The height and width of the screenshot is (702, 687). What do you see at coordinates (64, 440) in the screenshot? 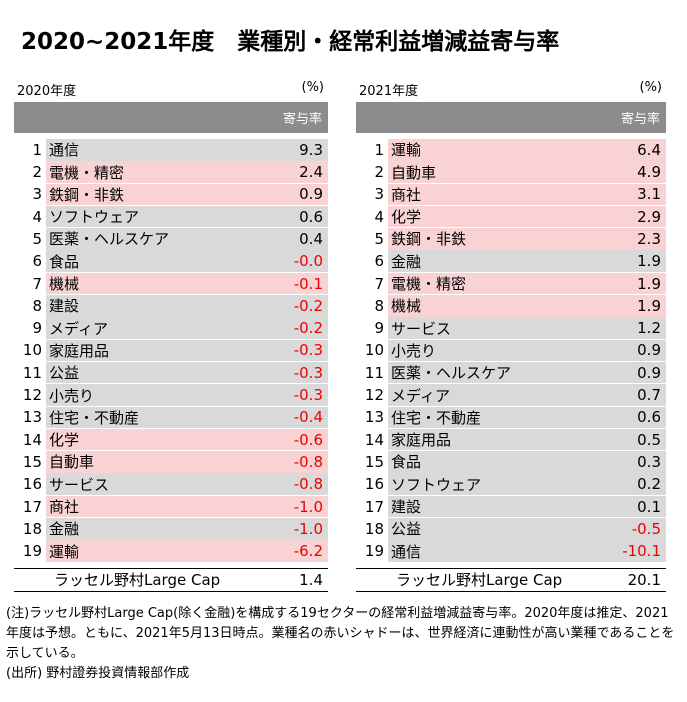
I see `row-sector: 化学` at bounding box center [64, 440].